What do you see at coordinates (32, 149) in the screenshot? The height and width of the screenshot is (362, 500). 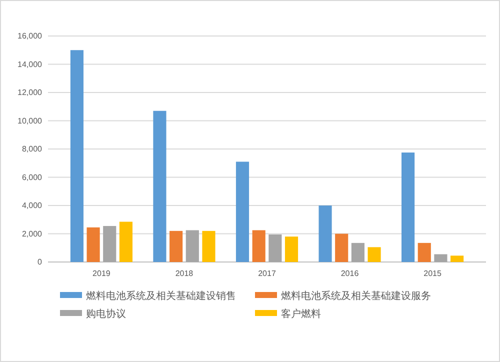 I see `y-tick-label: 8,000` at bounding box center [32, 149].